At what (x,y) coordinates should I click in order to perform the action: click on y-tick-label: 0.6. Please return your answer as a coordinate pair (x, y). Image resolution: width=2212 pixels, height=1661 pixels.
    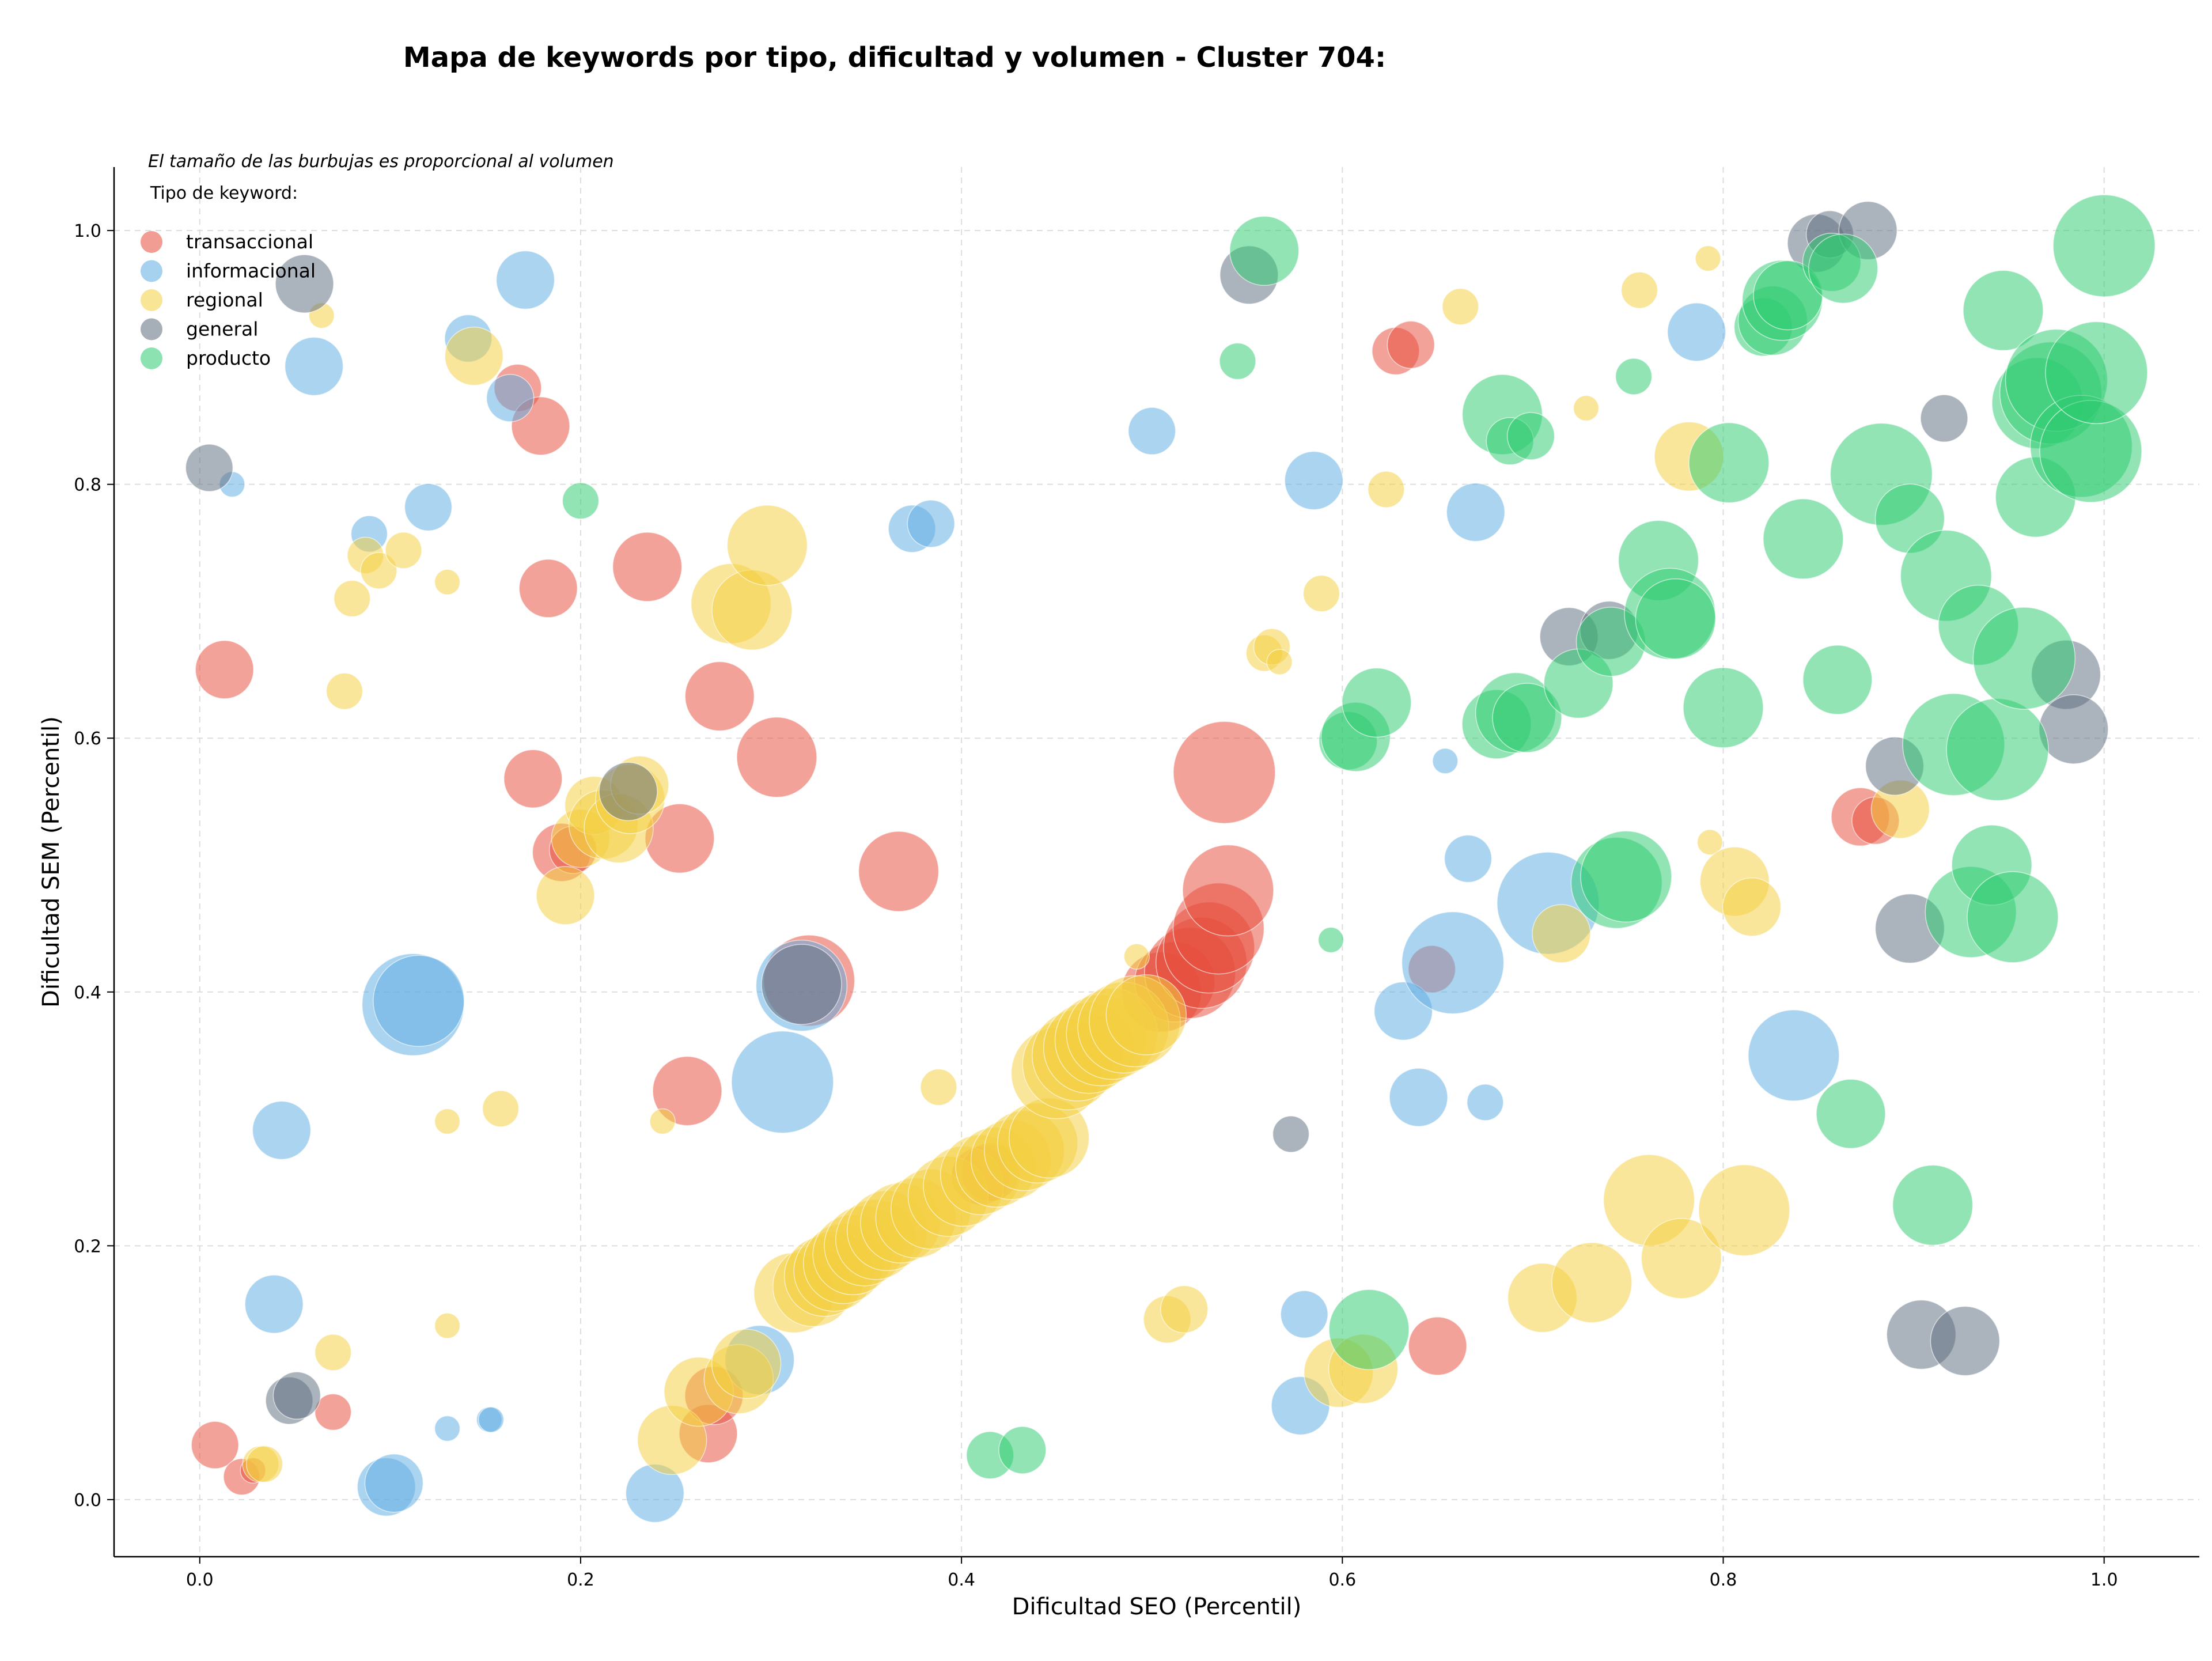
    Looking at the image, I should click on (87, 739).